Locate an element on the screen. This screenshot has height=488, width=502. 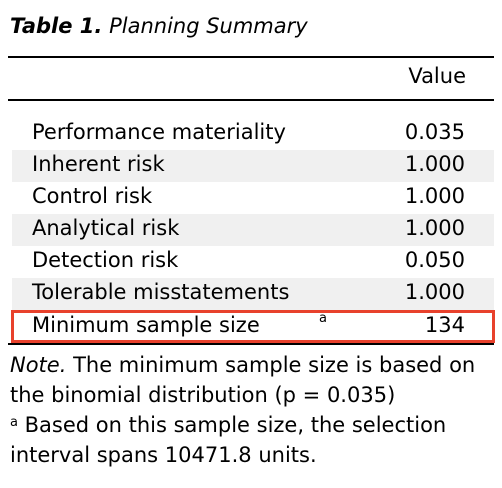
table-caption: Table 1. Planning Summary is located at coordinates (159, 26).